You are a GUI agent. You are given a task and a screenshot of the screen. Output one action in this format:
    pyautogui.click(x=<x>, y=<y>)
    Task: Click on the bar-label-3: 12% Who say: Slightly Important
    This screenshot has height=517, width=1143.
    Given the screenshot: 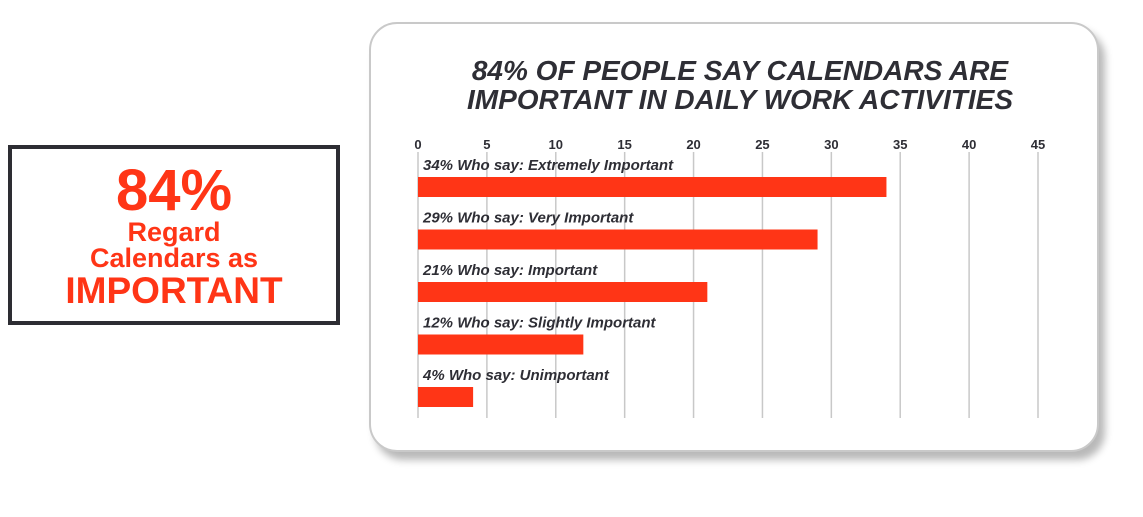 What is the action you would take?
    pyautogui.click(x=540, y=323)
    